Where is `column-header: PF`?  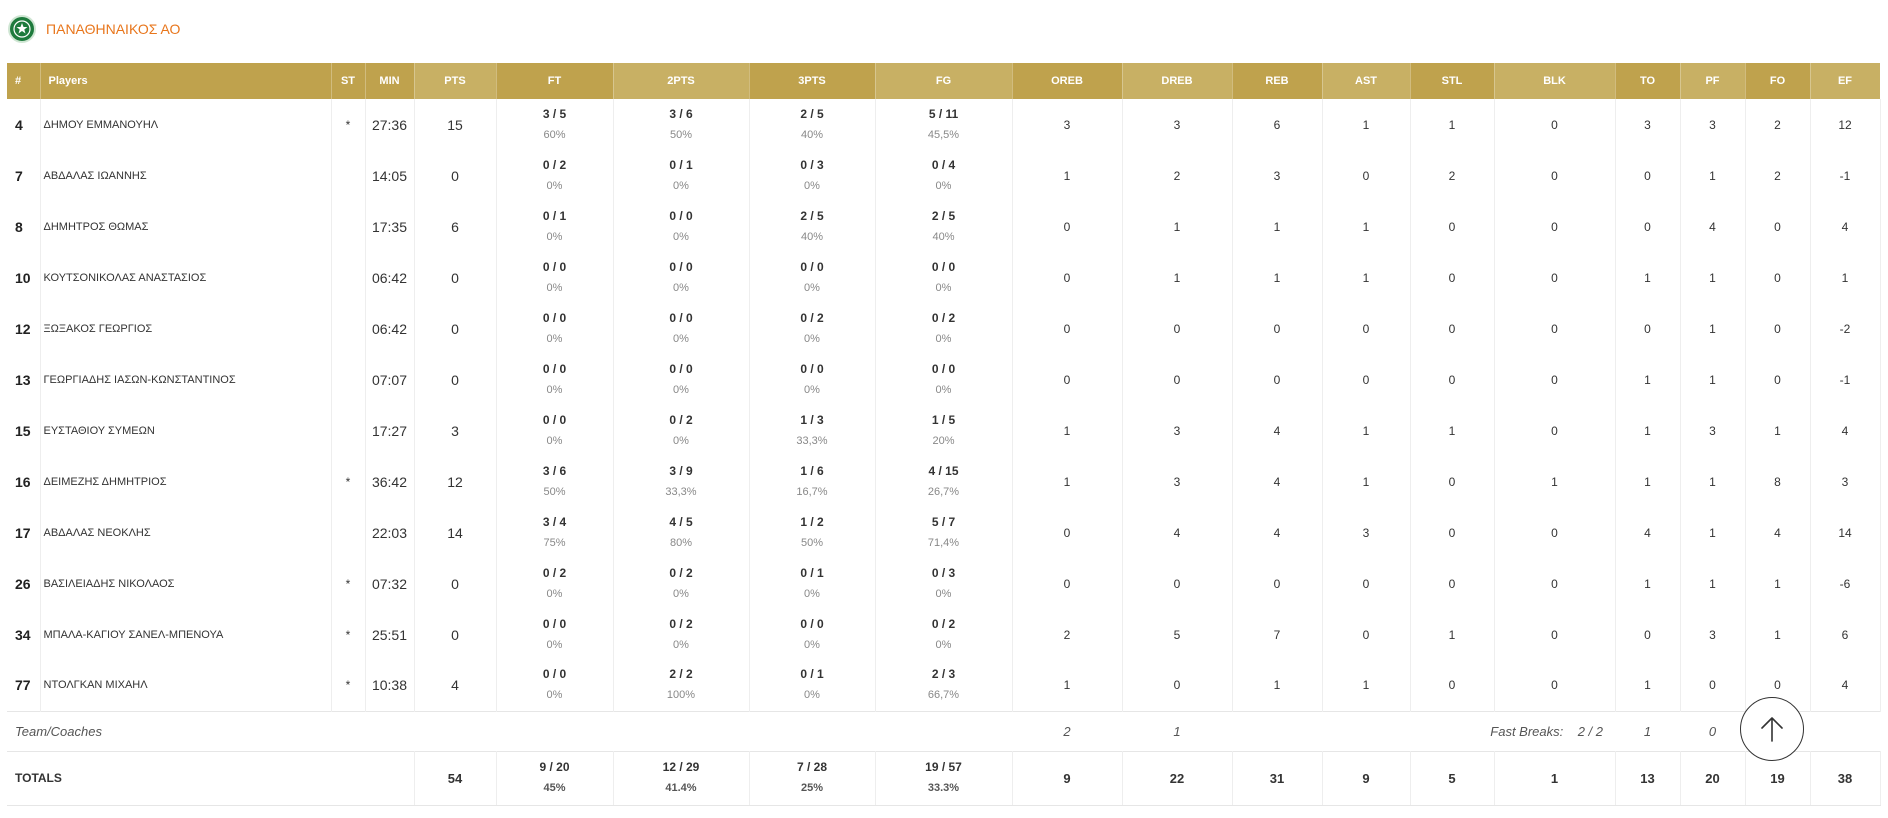 column-header: PF is located at coordinates (1713, 81).